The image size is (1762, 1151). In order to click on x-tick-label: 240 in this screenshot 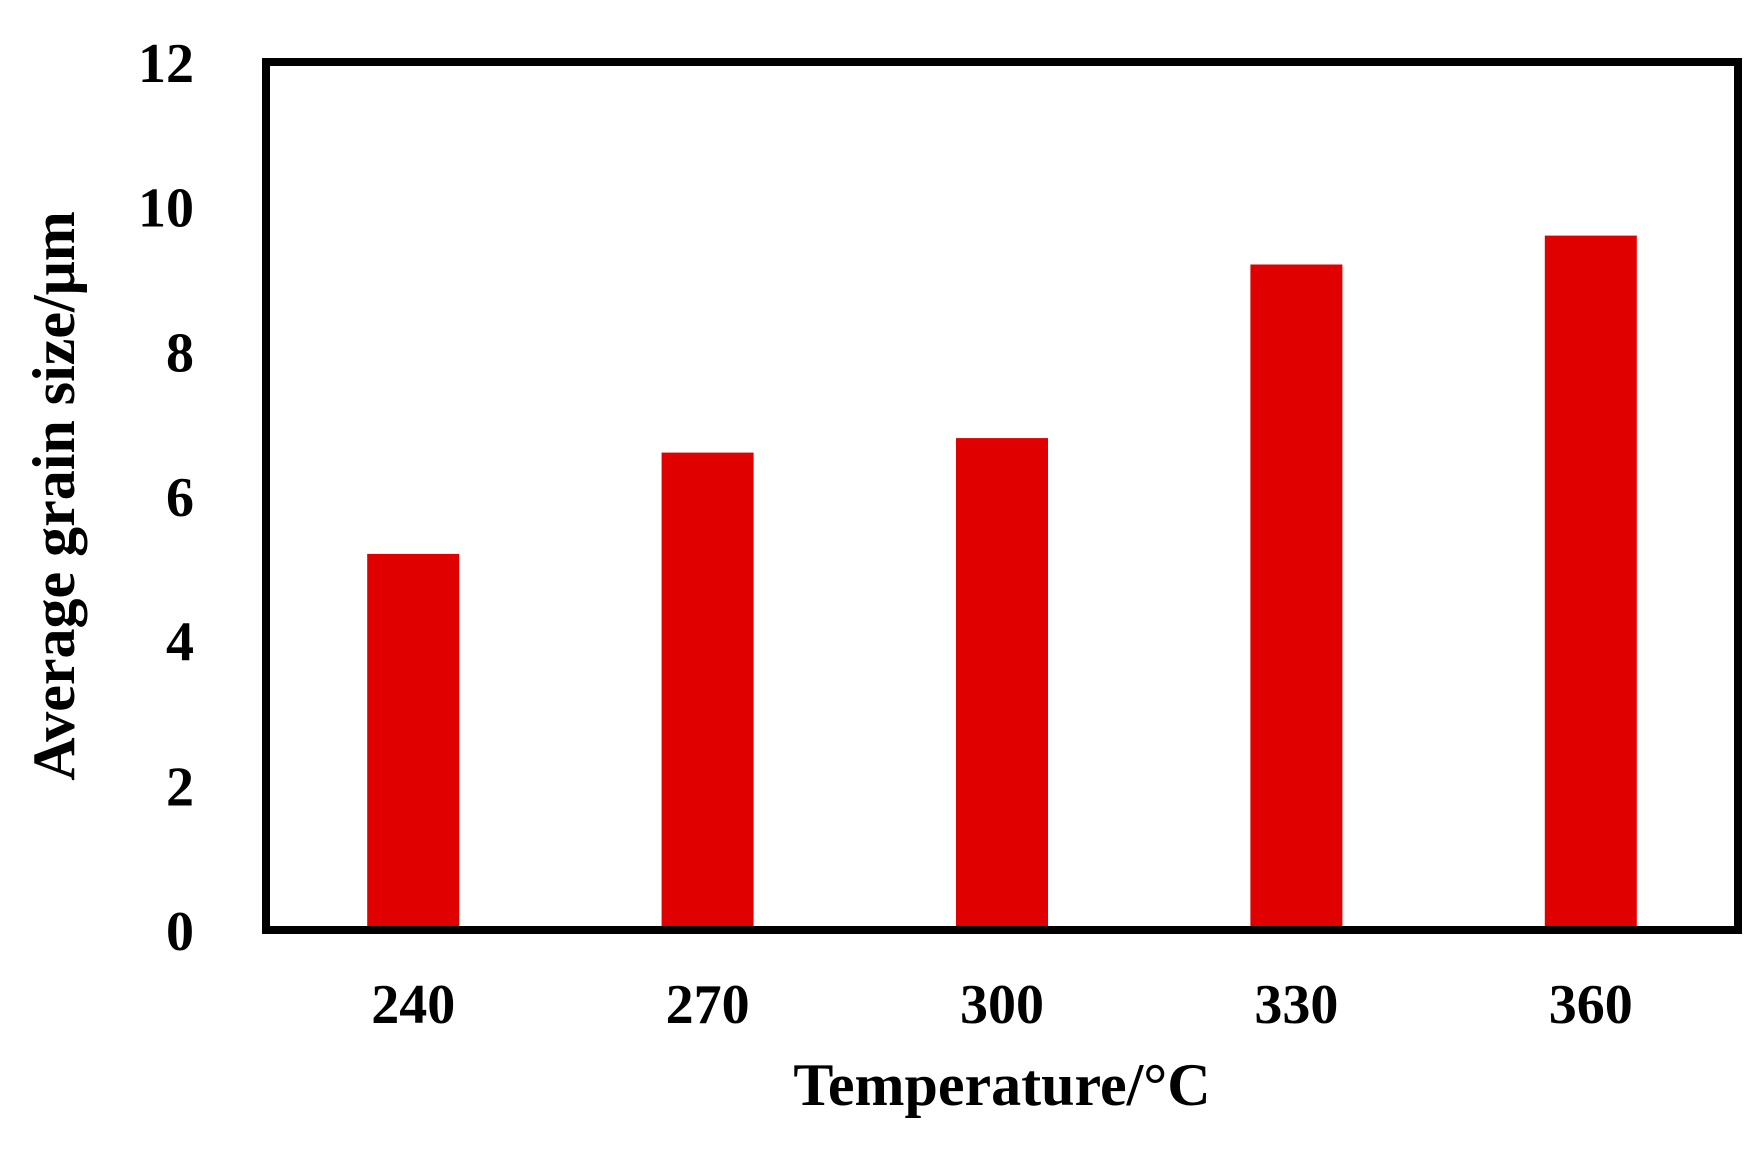, I will do `click(413, 1005)`.